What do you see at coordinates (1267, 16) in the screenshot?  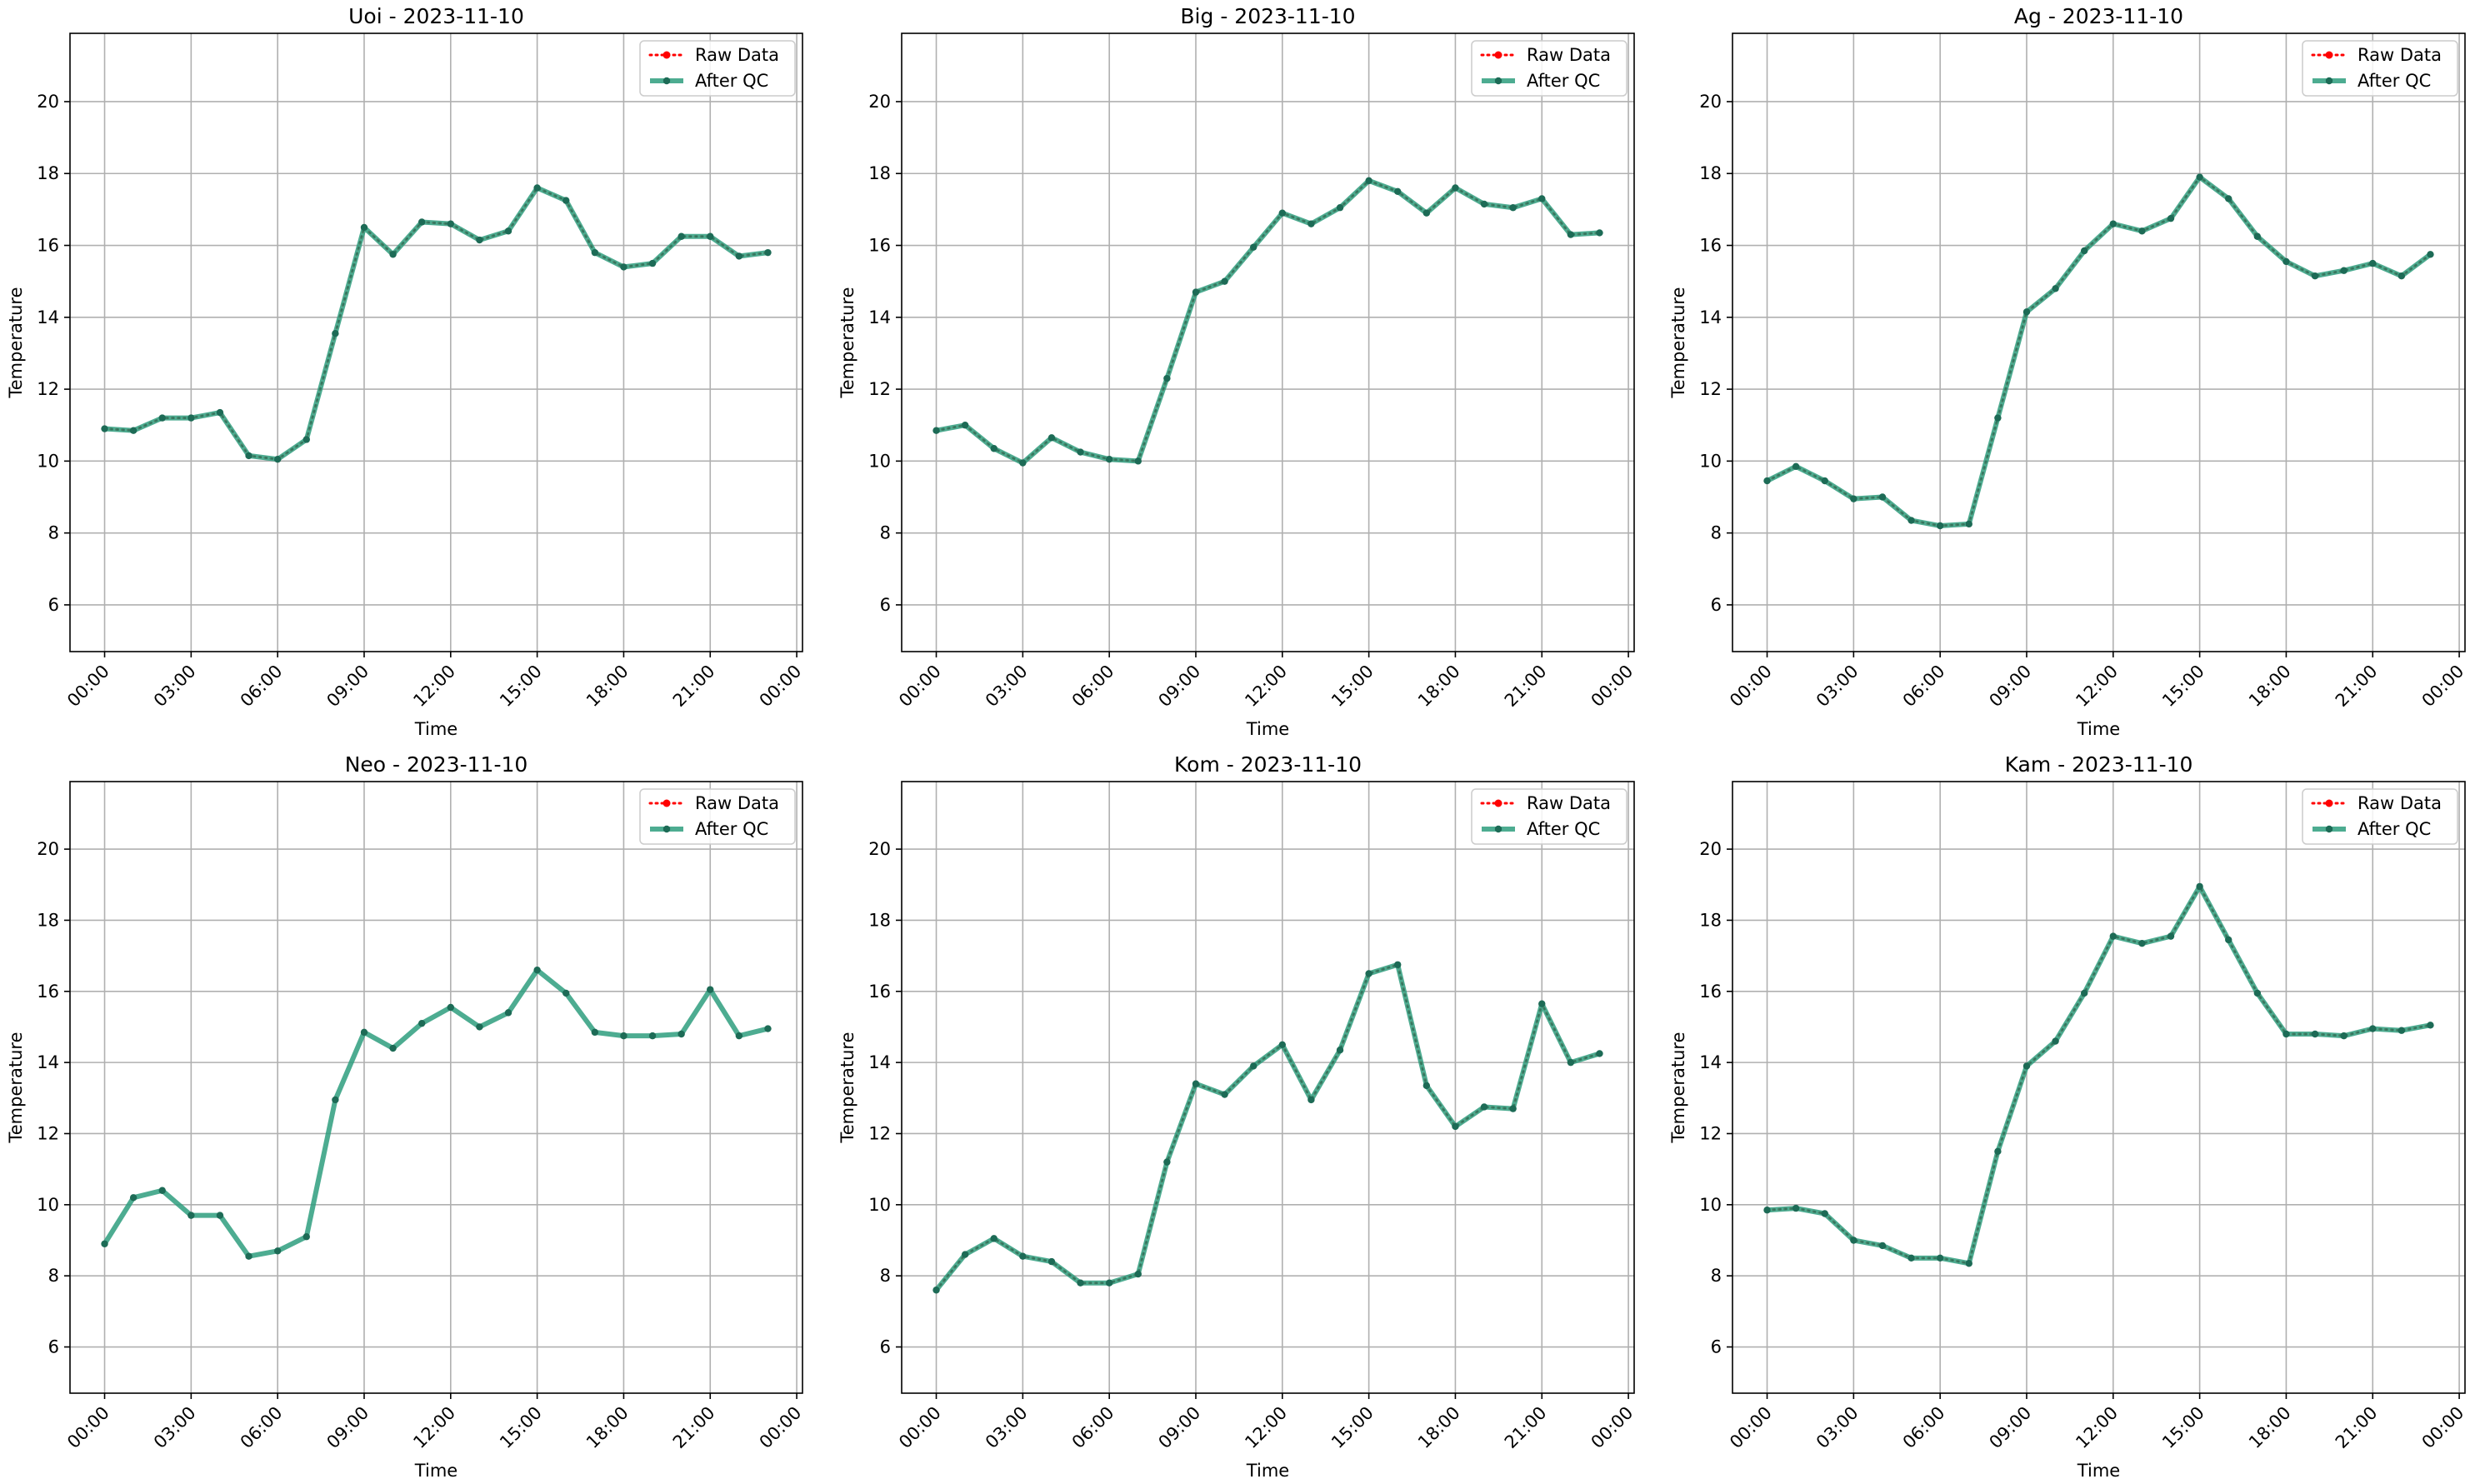 I see `chart-title: Big - 2023-11-10` at bounding box center [1267, 16].